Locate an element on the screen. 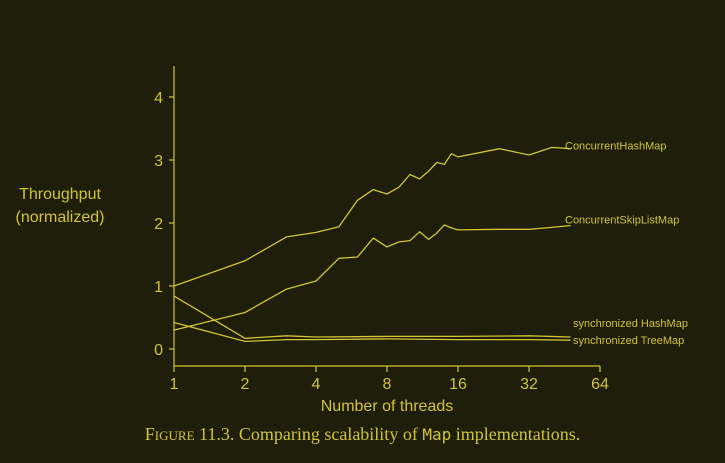 The width and height of the screenshot is (725, 463). x-tick-label: 4 is located at coordinates (316, 384).